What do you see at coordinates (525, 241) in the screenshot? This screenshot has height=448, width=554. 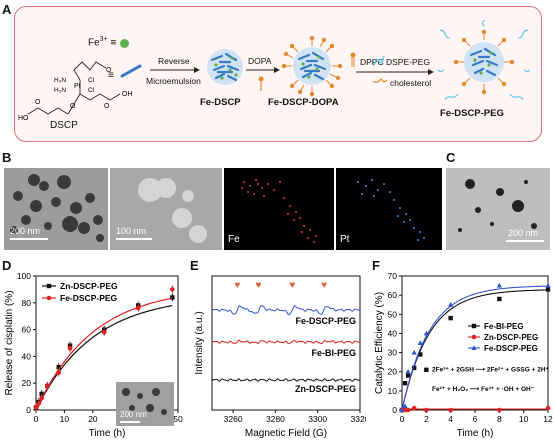 I see `scale-bar-c` at bounding box center [525, 241].